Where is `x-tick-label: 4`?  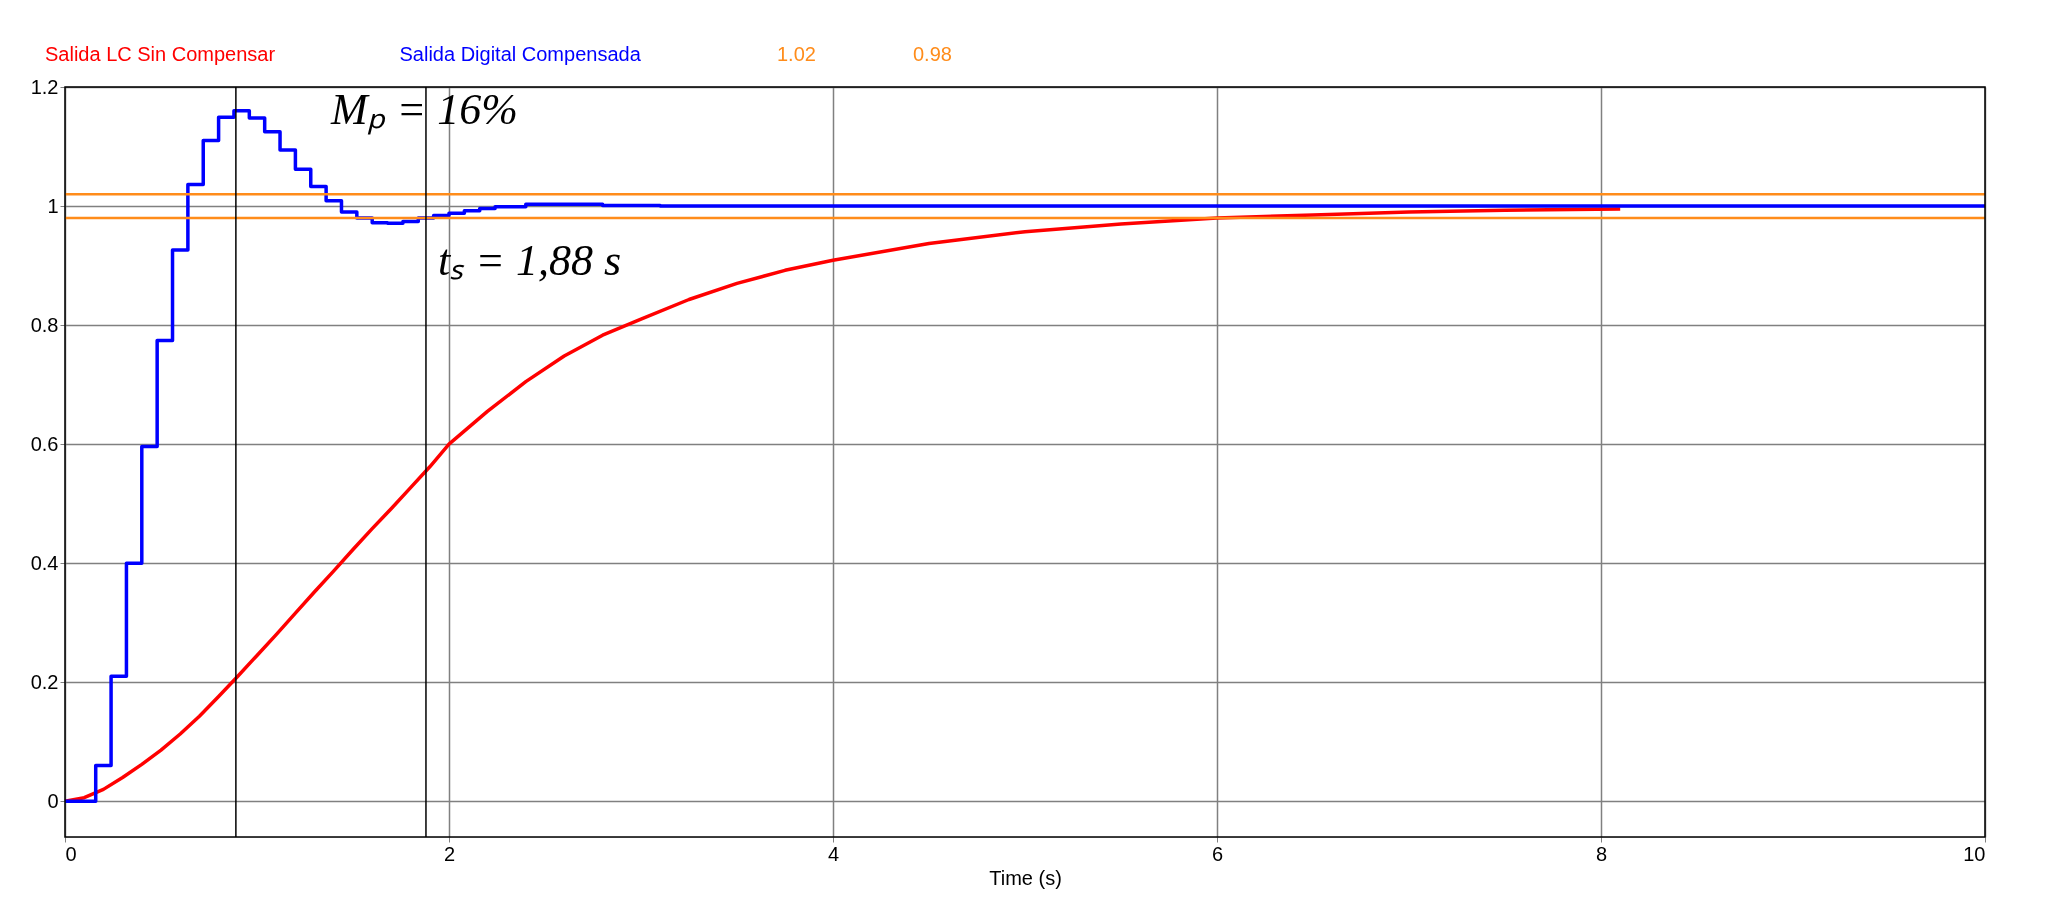
x-tick-label: 4 is located at coordinates (833, 853).